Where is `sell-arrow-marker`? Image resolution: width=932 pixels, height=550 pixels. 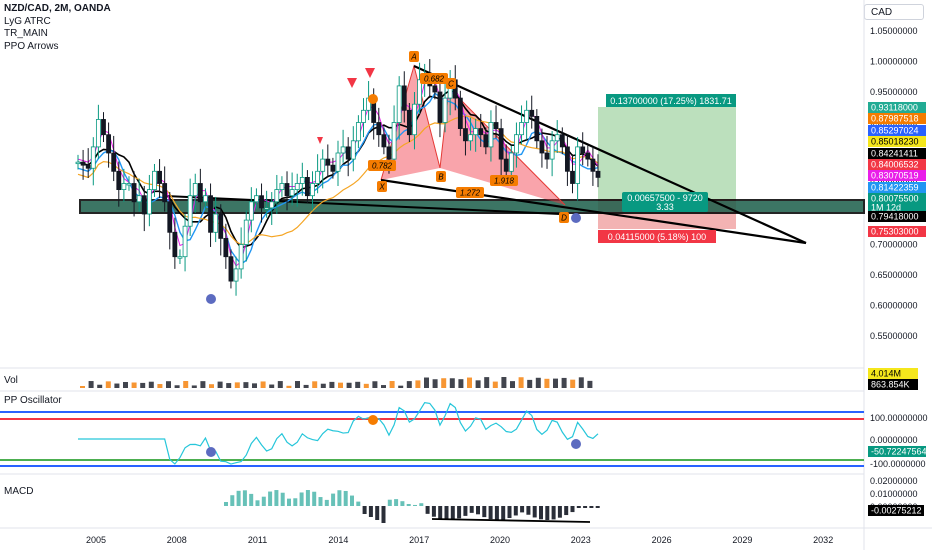
sell-arrow-marker is located at coordinates (320, 140).